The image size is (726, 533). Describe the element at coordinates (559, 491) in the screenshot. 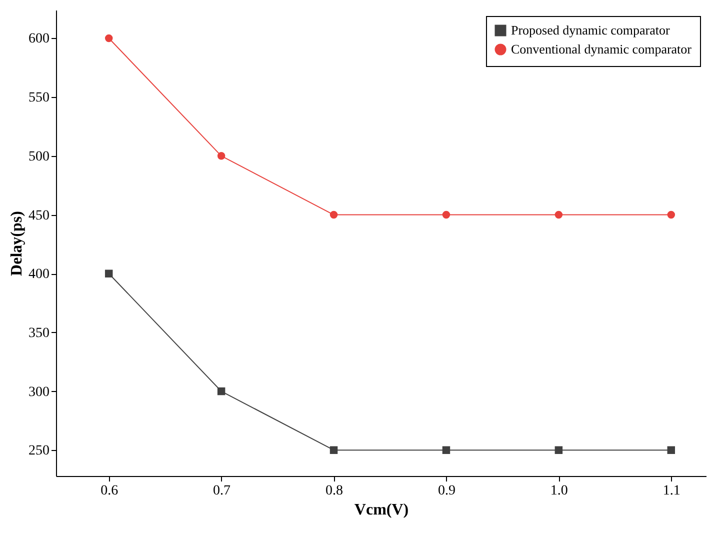

I see `x-tick-label: 1.0` at that location.